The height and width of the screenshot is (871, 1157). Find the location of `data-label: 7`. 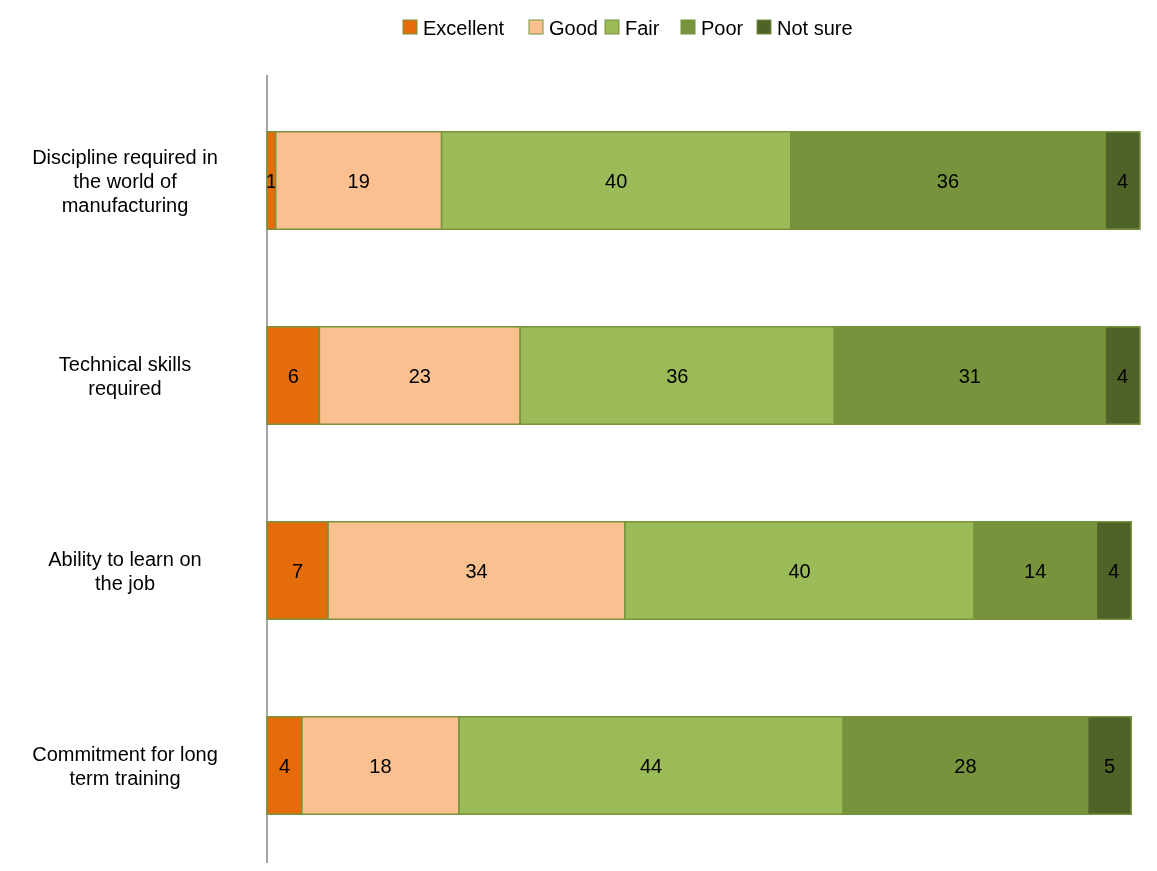

data-label: 7 is located at coordinates (297, 570).